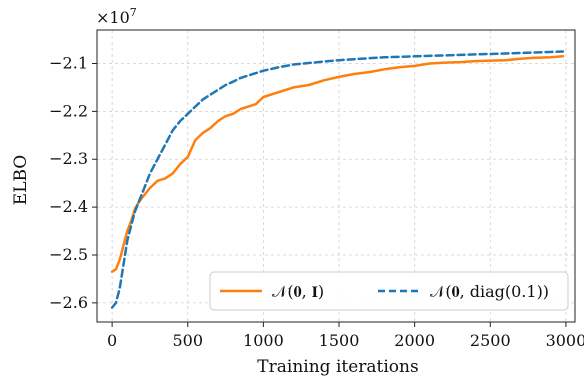 The width and height of the screenshot is (584, 378). Describe the element at coordinates (339, 340) in the screenshot. I see `x-tick-label: 1500` at that location.